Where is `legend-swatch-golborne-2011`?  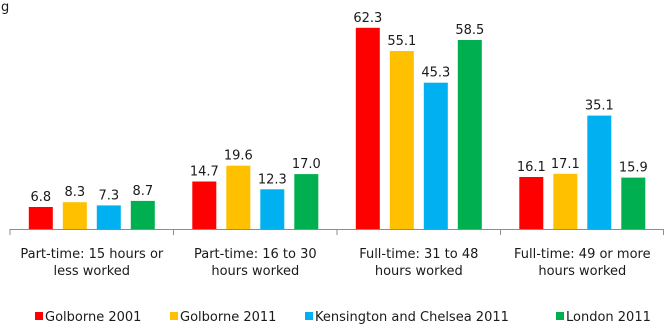 legend-swatch-golborne-2011 is located at coordinates (174, 316).